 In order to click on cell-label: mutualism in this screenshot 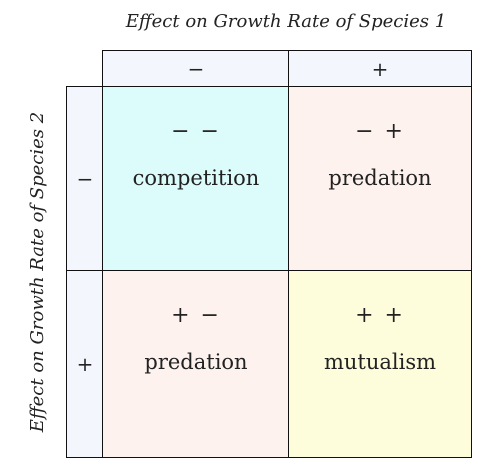, I will do `click(380, 362)`.